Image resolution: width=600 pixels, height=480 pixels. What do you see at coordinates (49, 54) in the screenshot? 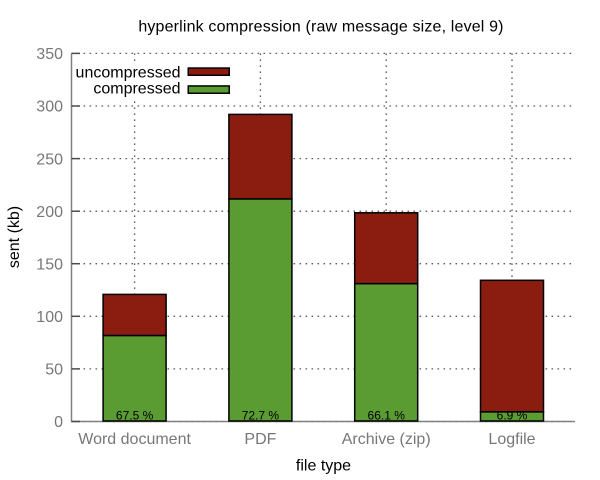
I see `svg-text: 350` at bounding box center [49, 54].